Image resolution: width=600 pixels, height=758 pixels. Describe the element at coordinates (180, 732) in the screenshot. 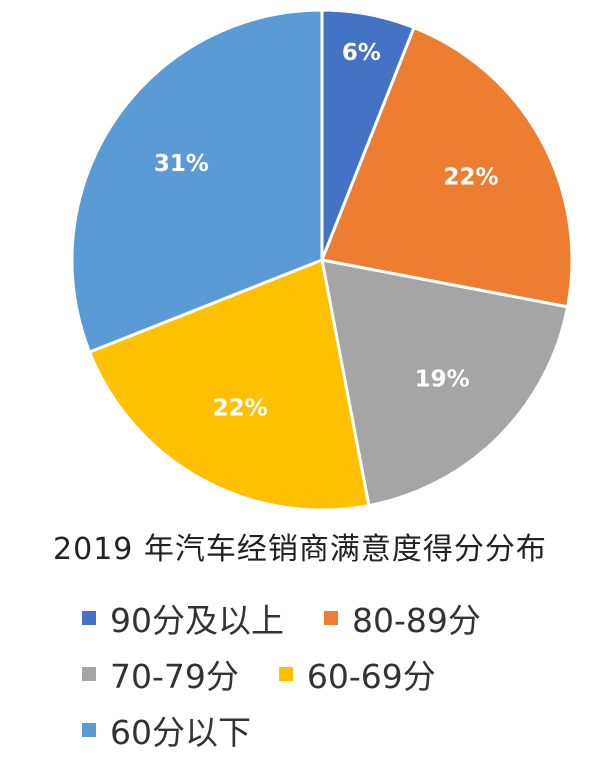

I see `legend-label: 60分以下` at that location.